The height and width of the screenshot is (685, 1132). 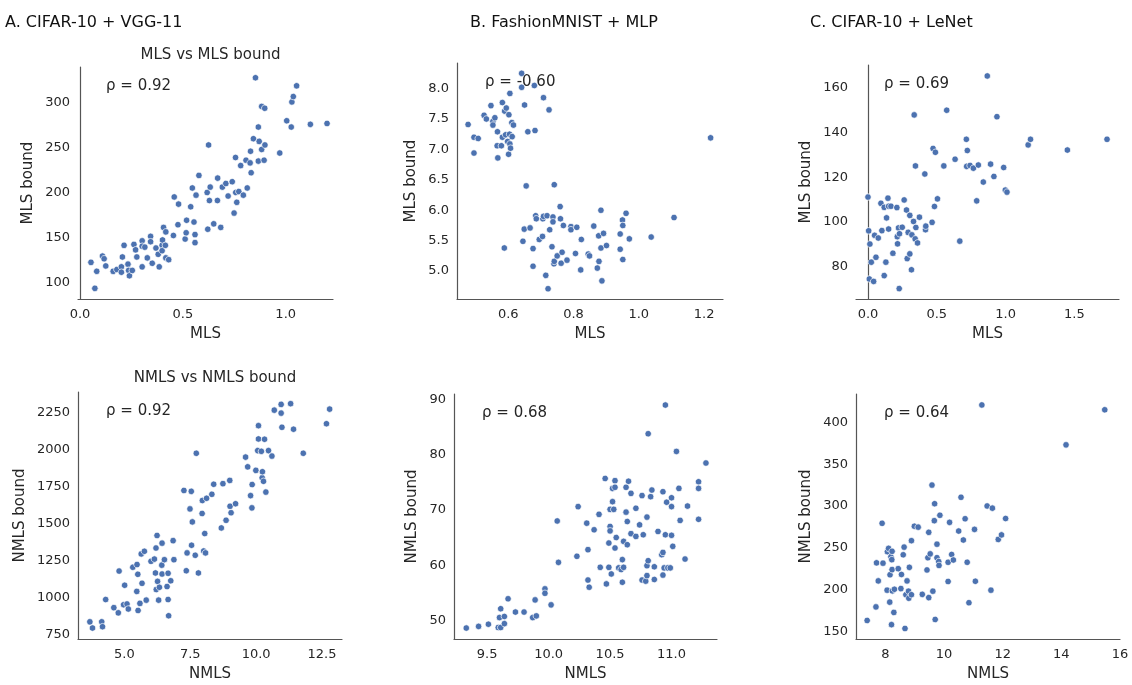 What do you see at coordinates (835, 86) in the screenshot?
I see `y-tick-label: 160` at bounding box center [835, 86].